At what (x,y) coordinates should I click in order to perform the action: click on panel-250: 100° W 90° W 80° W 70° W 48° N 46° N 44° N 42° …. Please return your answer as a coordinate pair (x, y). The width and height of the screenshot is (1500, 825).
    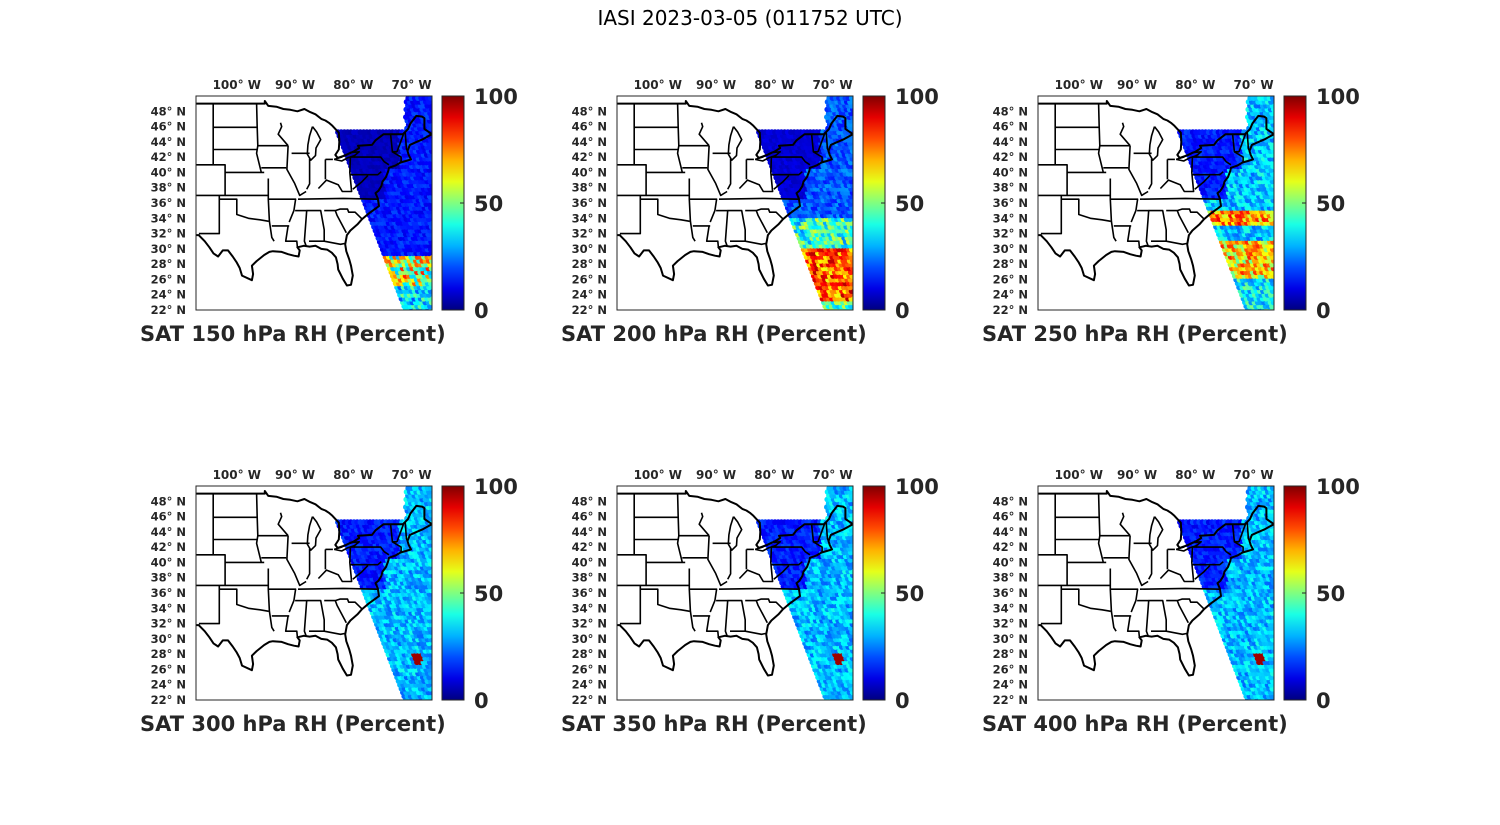
    Looking at the image, I should click on (1212, 224).